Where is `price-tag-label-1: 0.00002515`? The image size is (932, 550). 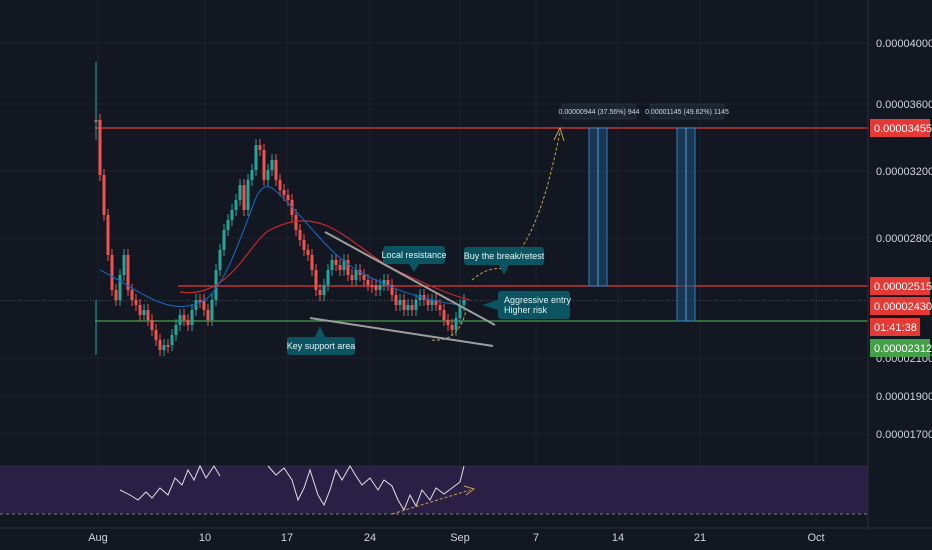 price-tag-label-1: 0.00002515 is located at coordinates (903, 287).